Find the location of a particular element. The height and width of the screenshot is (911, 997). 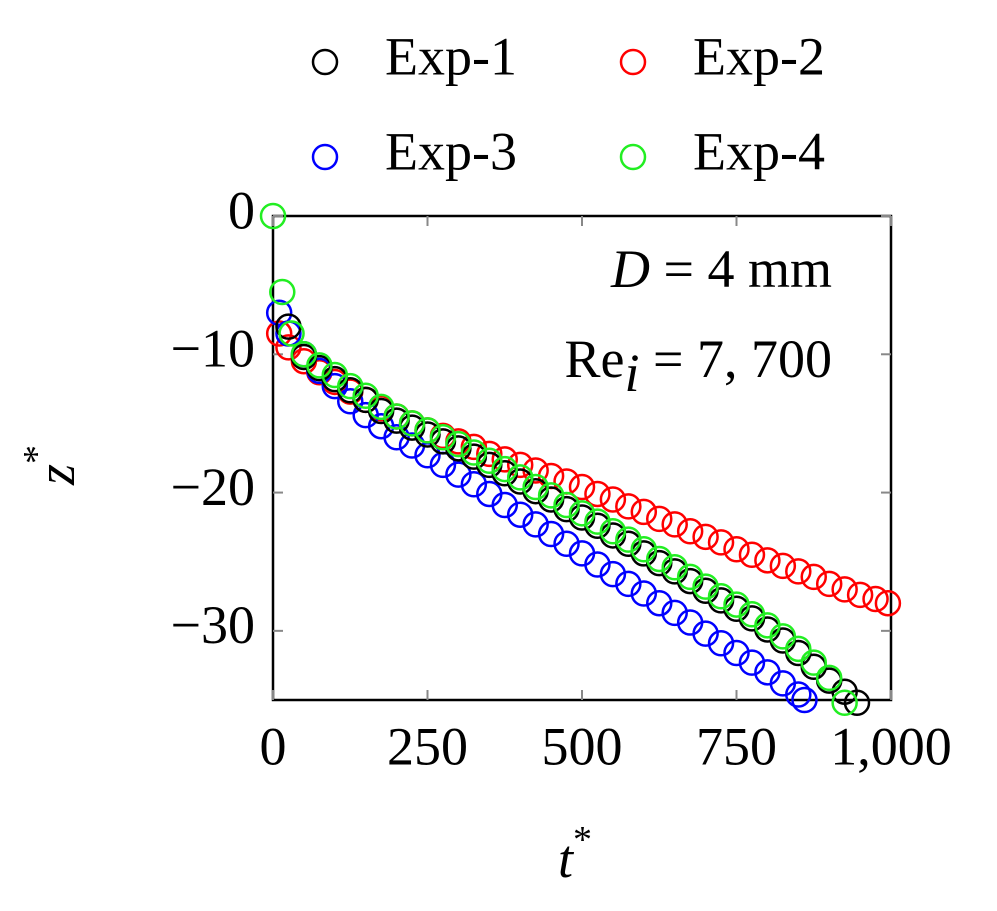

legend-label: Exp-3 is located at coordinates (451, 151).